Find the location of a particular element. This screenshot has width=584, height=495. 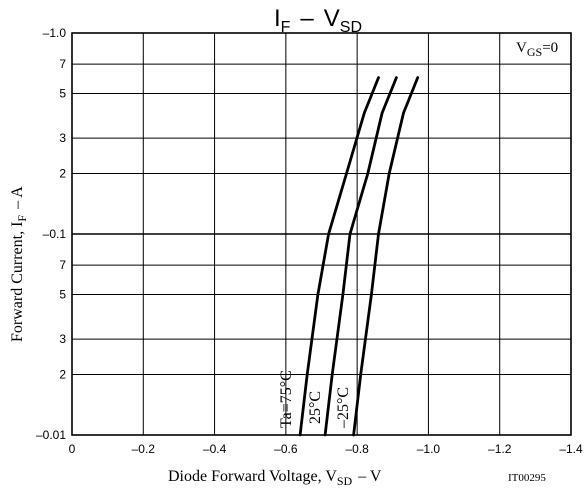

x-tick-label: –0.6 is located at coordinates (286, 449).